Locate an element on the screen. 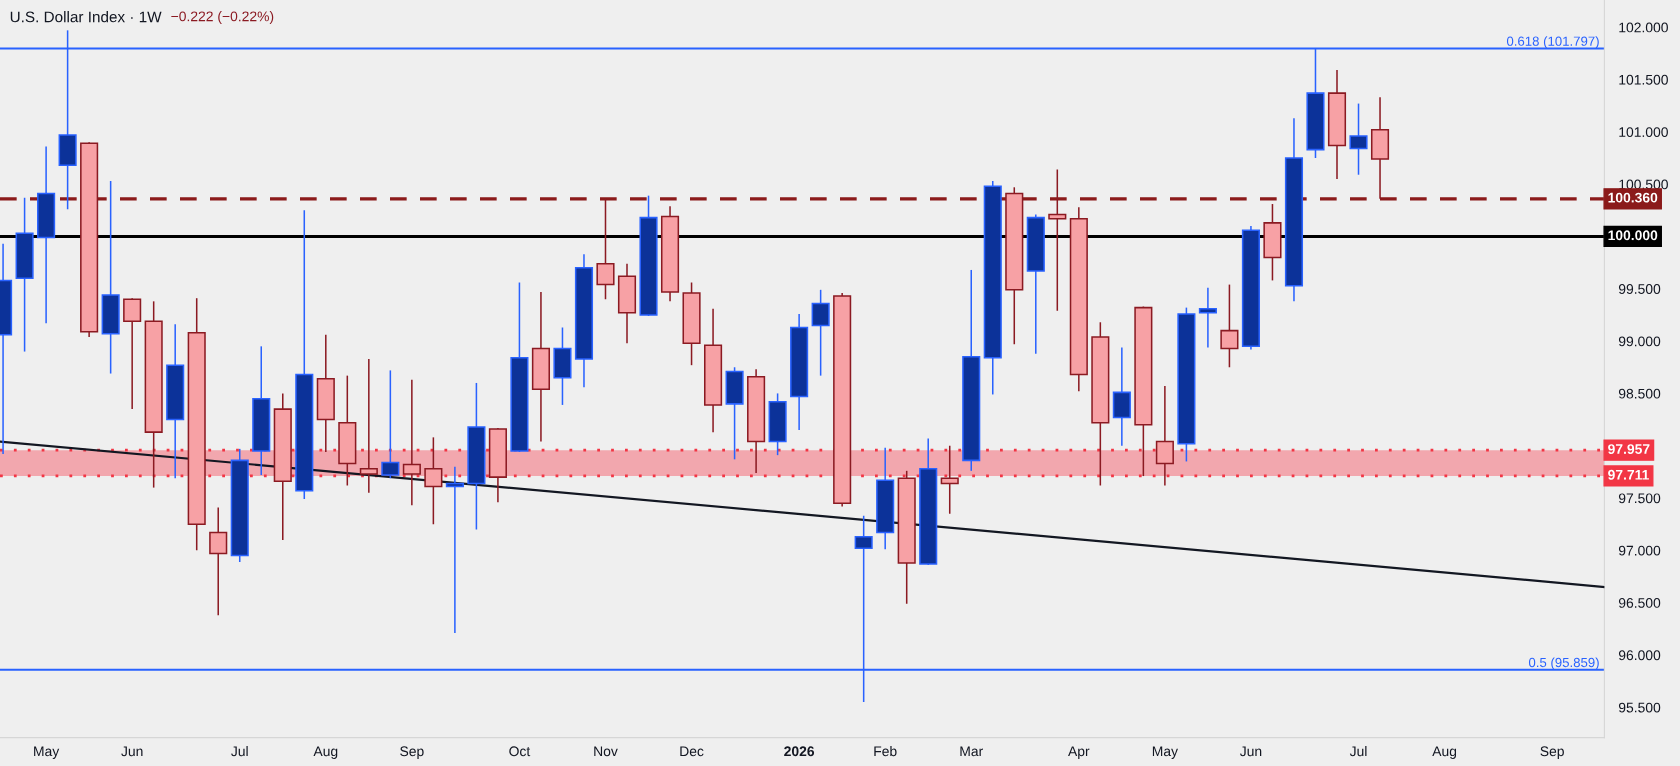 This screenshot has height=766, width=1680. y-tick-label: 99.500 is located at coordinates (1639, 289).